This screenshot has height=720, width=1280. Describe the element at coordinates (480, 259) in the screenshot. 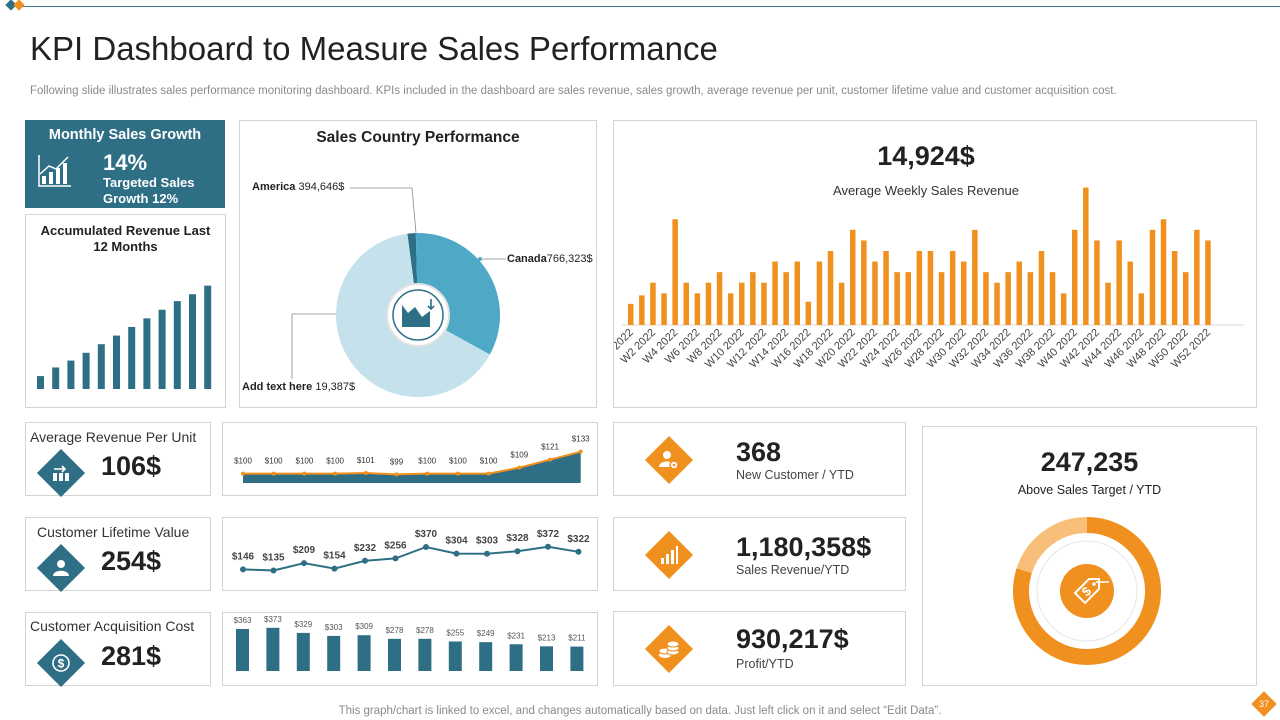

I see `canada-dot` at that location.